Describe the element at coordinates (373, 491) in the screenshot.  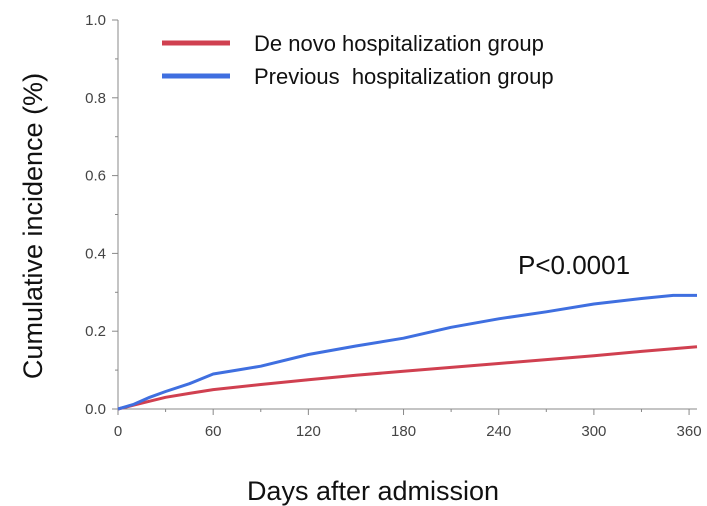
I see `x-axis-title: Days after admission` at that location.